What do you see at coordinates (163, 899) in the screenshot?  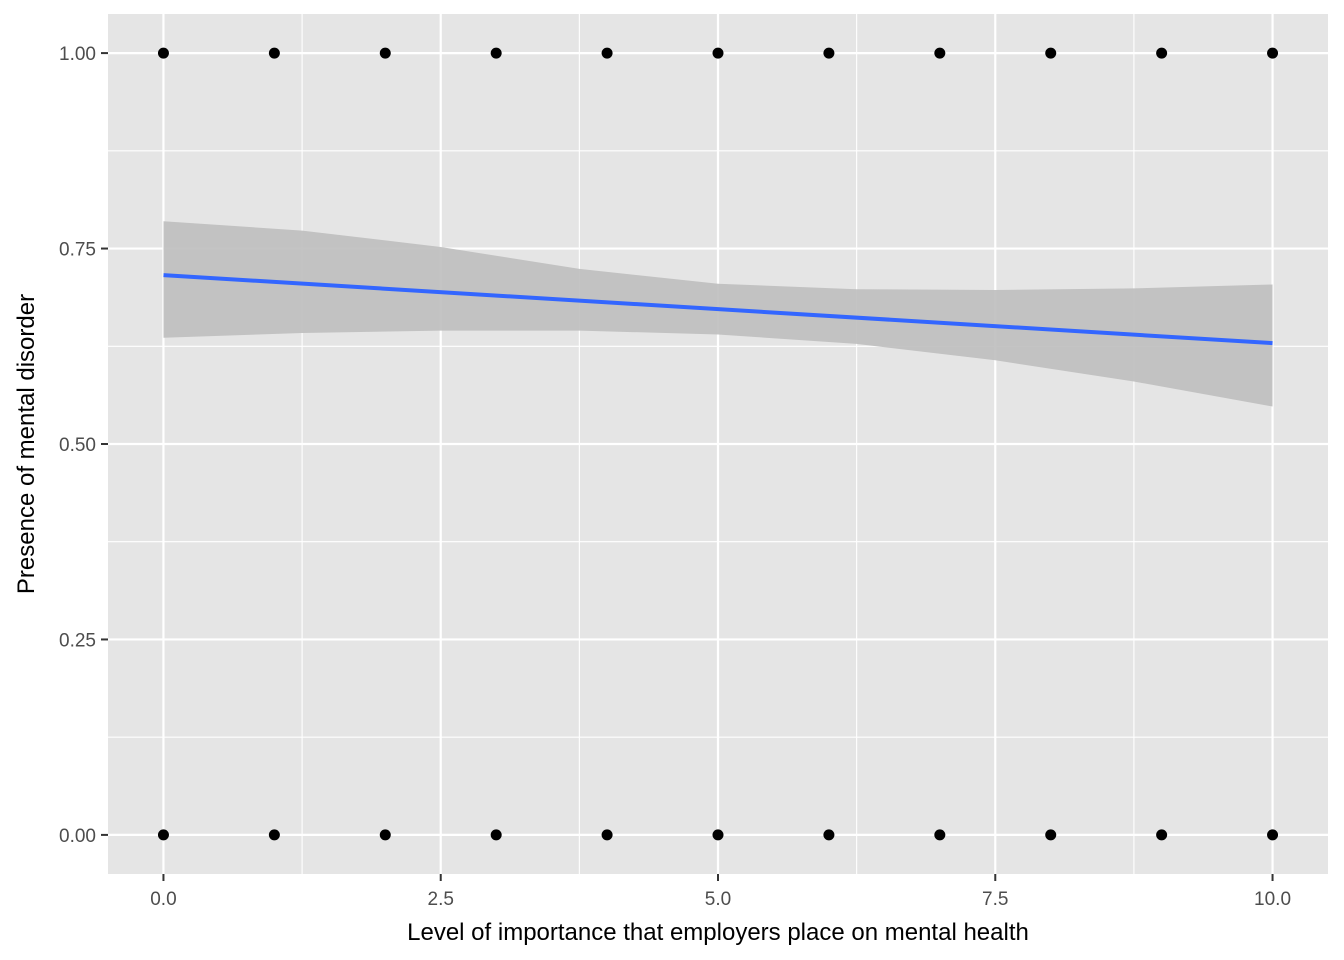 I see `x-tick-label: 0.0` at bounding box center [163, 899].